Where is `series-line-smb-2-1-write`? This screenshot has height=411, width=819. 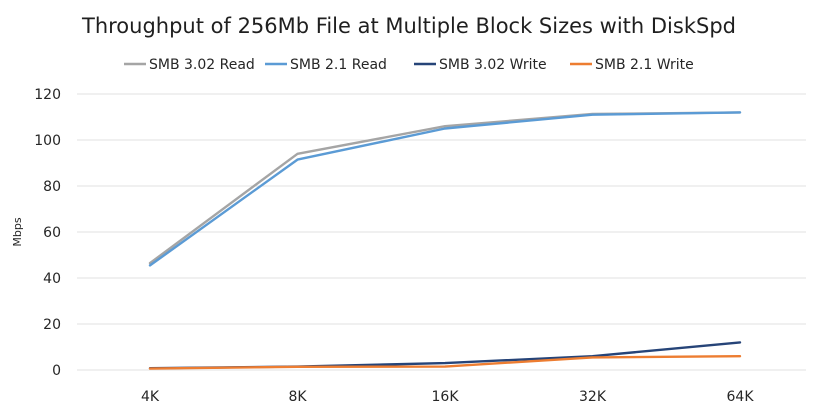
series-line-smb-2-1-write is located at coordinates (445, 362).